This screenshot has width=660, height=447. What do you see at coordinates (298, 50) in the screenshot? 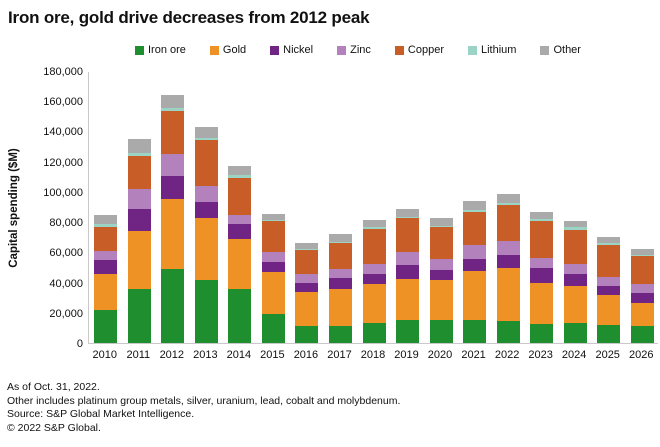
I see `legend-label: Nickel` at bounding box center [298, 50].